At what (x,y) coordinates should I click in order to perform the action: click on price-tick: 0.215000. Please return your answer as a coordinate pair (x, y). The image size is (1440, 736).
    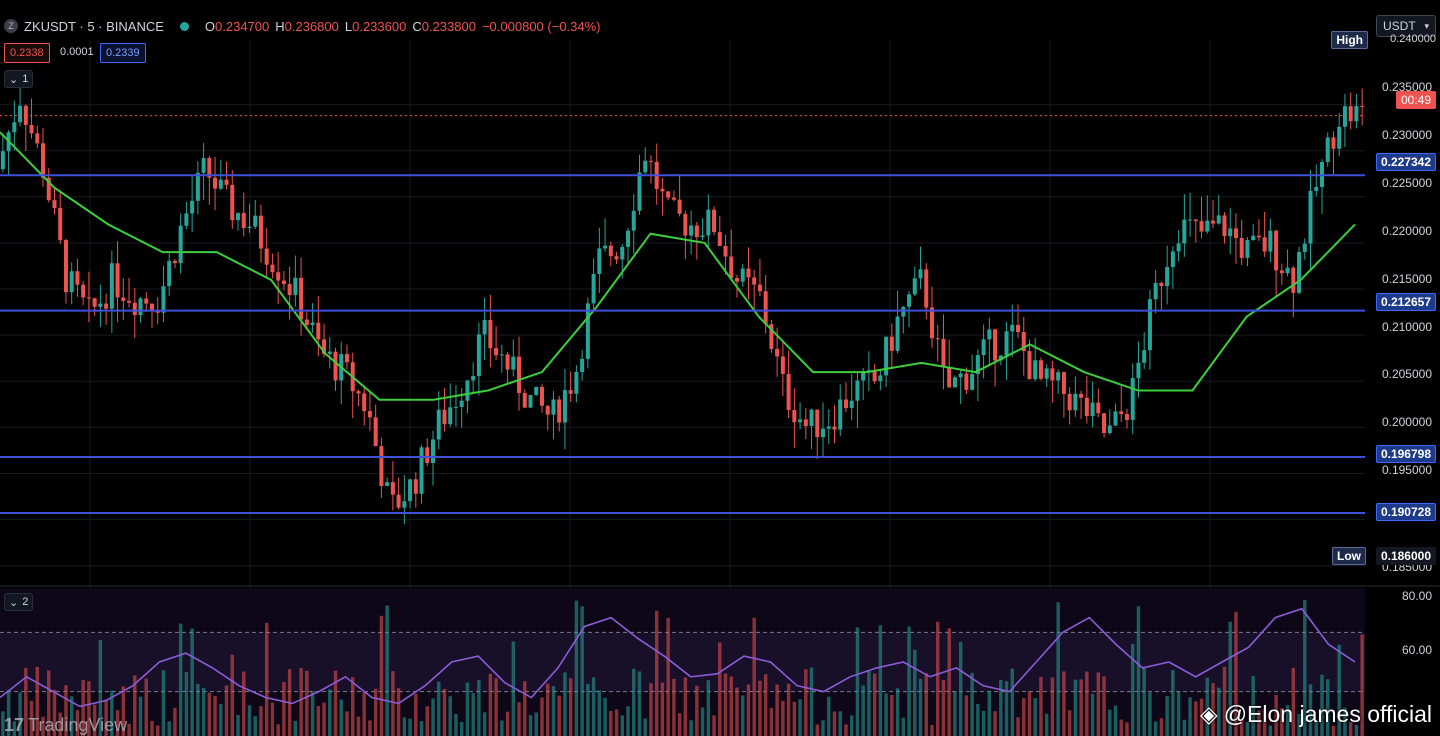
    Looking at the image, I should click on (1406, 279).